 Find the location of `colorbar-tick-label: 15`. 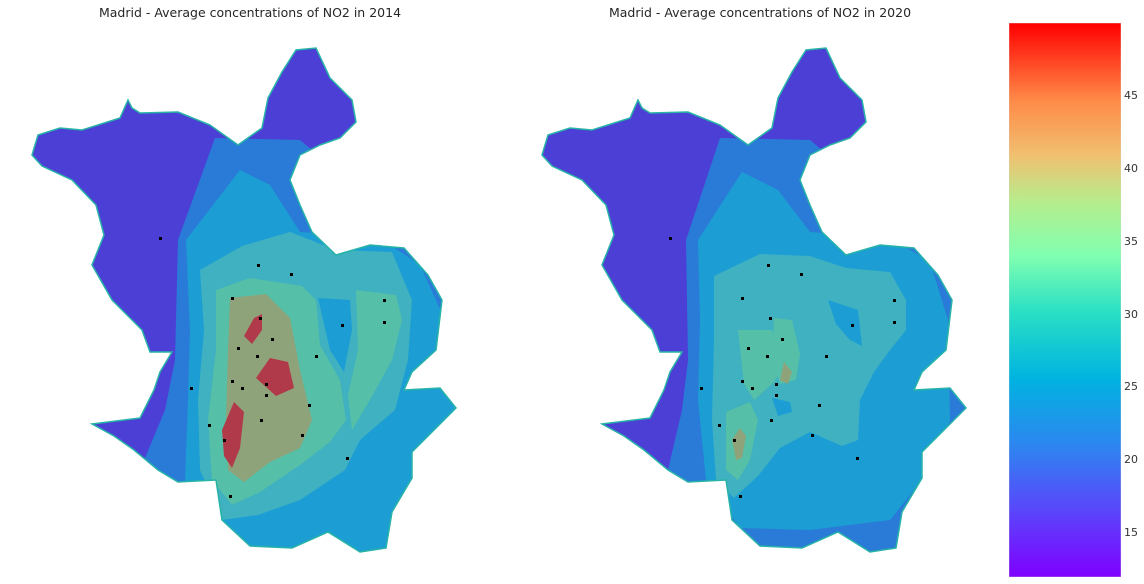

colorbar-tick-label: 15 is located at coordinates (1131, 533).